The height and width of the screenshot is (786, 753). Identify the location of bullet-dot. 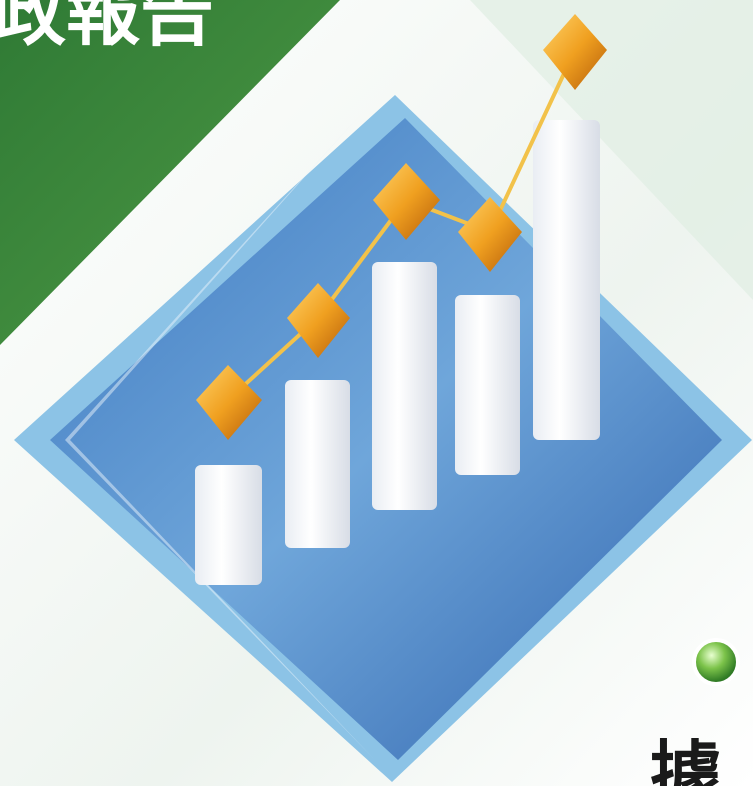
(716, 662).